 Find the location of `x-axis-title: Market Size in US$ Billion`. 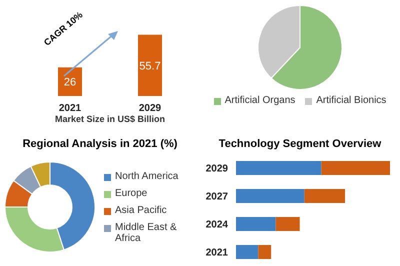

x-axis-title: Market Size in US$ Billion is located at coordinates (110, 119).